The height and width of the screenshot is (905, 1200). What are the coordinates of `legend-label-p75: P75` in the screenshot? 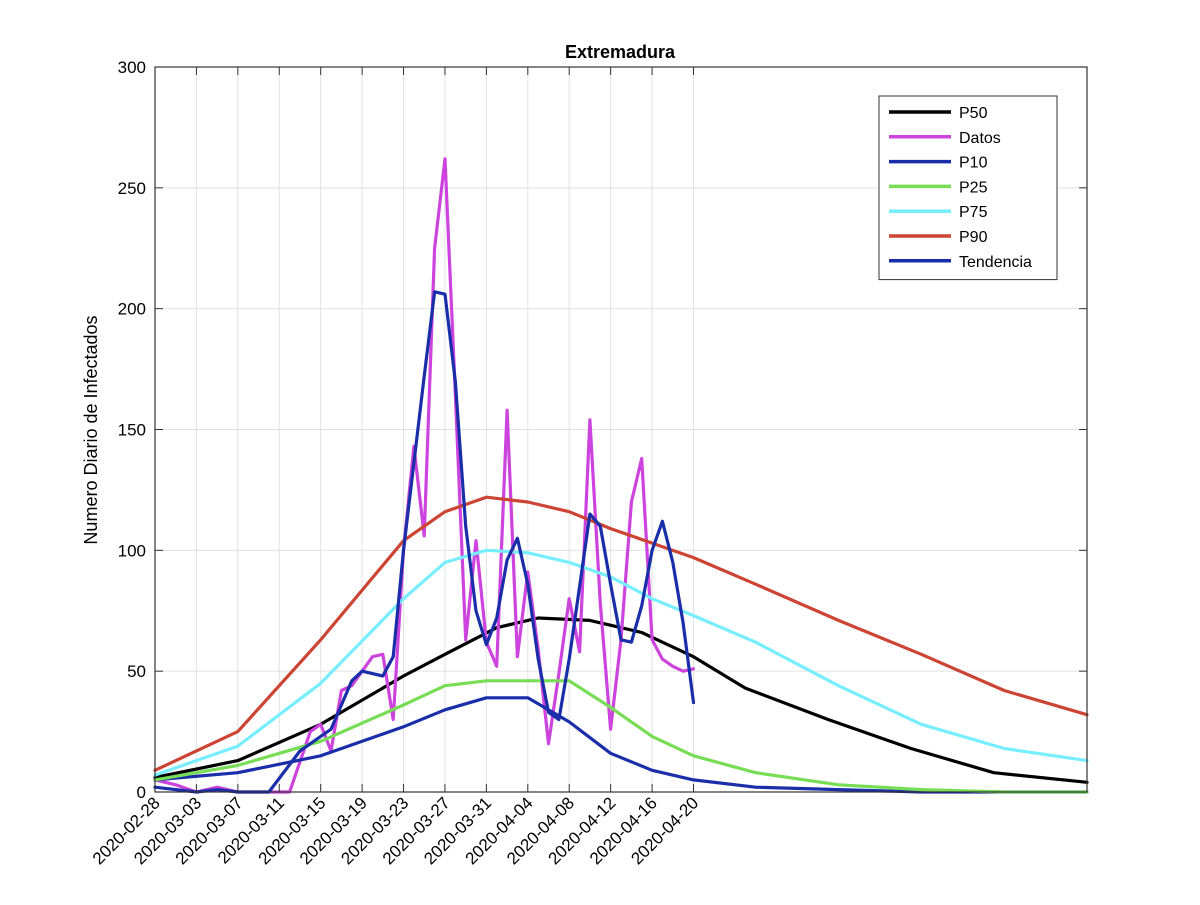 It's located at (973, 212).